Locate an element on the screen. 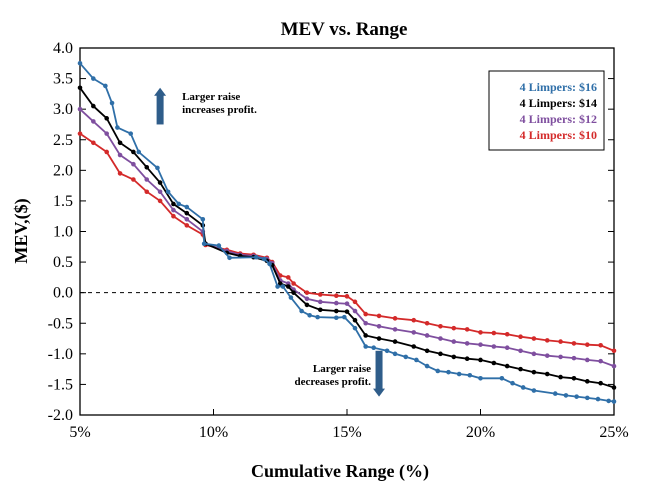  x-tick-label: 25% is located at coordinates (613, 432).